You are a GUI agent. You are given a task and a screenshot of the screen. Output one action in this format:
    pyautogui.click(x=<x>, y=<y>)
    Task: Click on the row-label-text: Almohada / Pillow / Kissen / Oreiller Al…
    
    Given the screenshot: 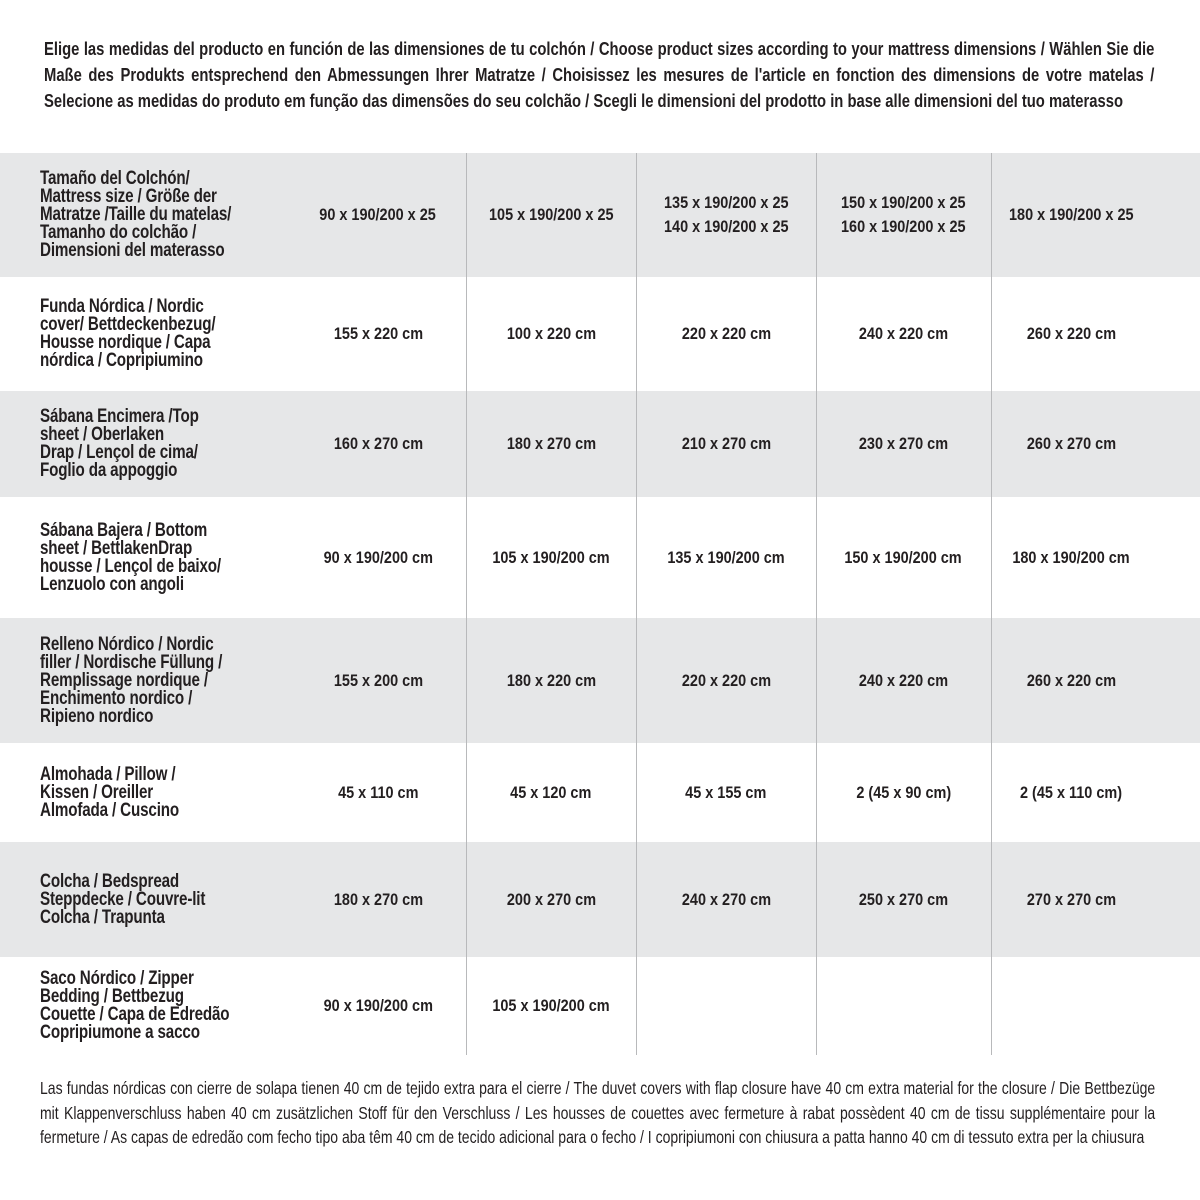 What is the action you would take?
    pyautogui.click(x=110, y=792)
    